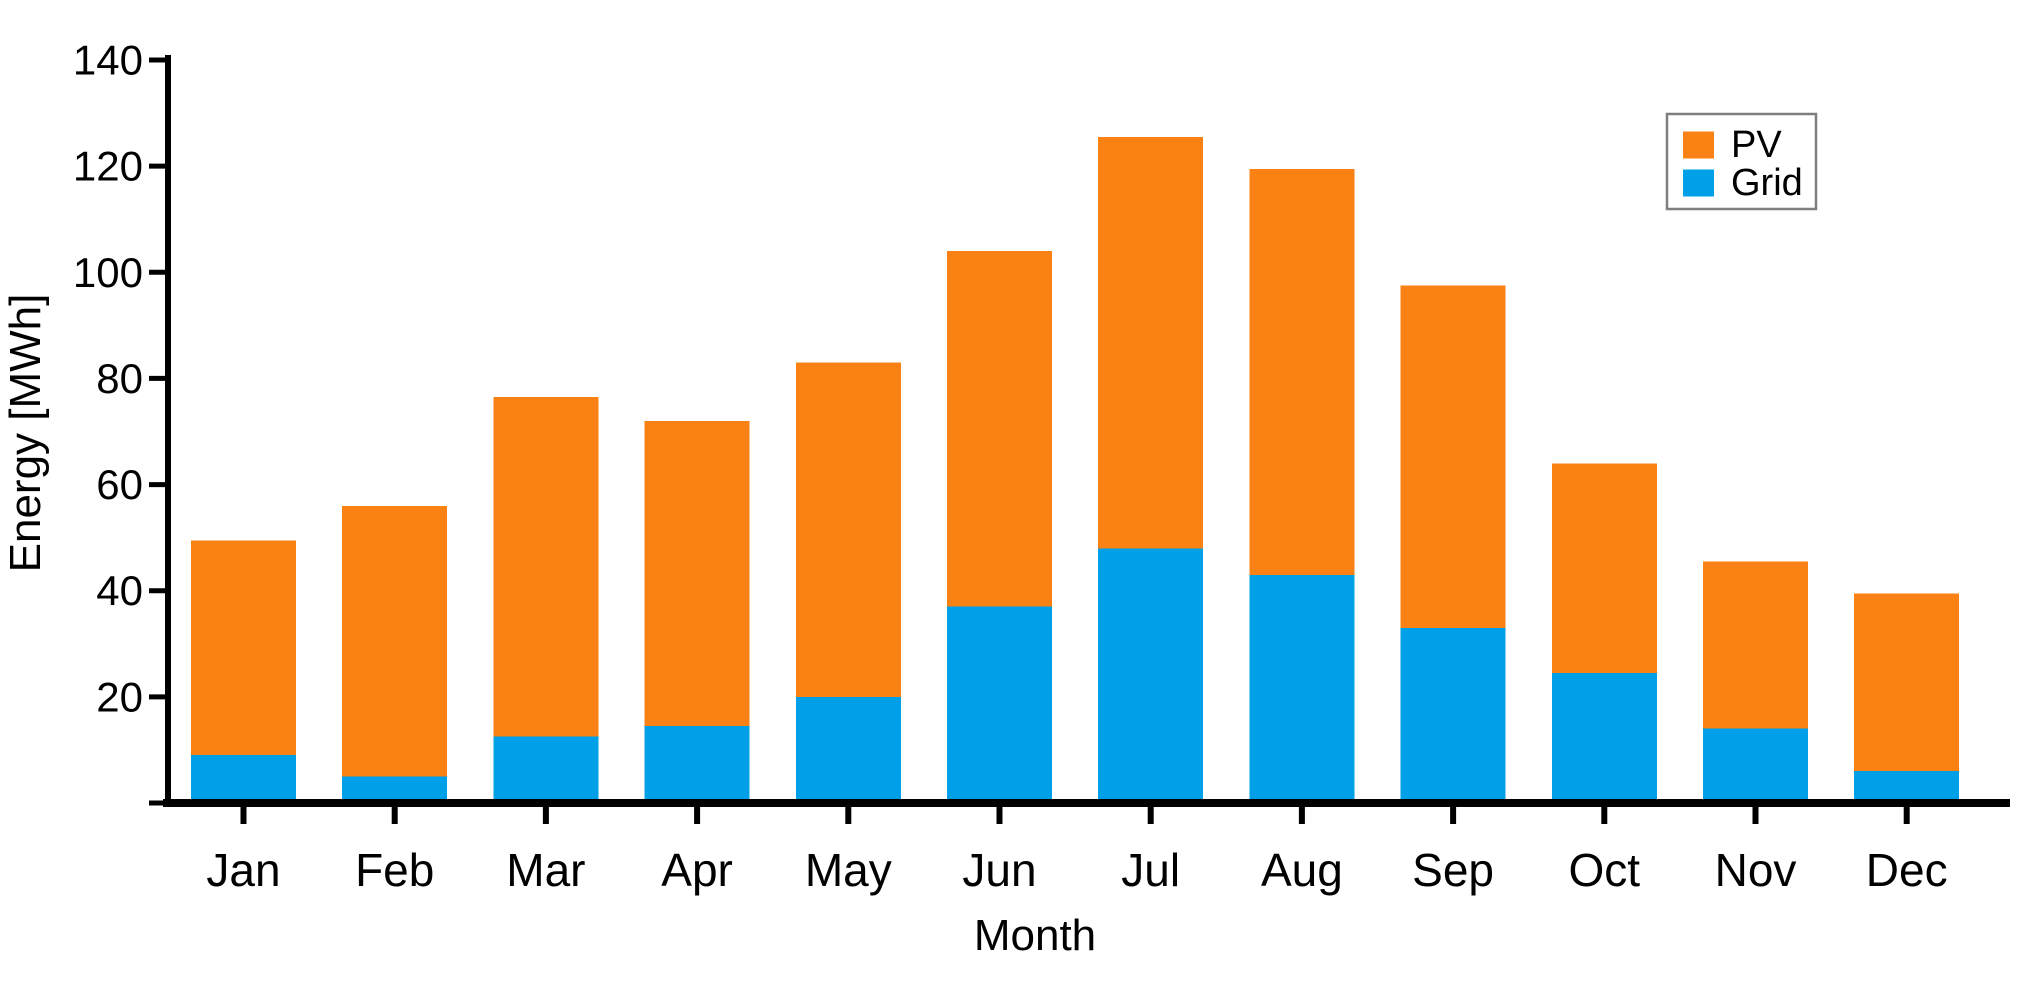 The image size is (2041, 982). Describe the element at coordinates (119, 378) in the screenshot. I see `y-tick-label: 80` at that location.